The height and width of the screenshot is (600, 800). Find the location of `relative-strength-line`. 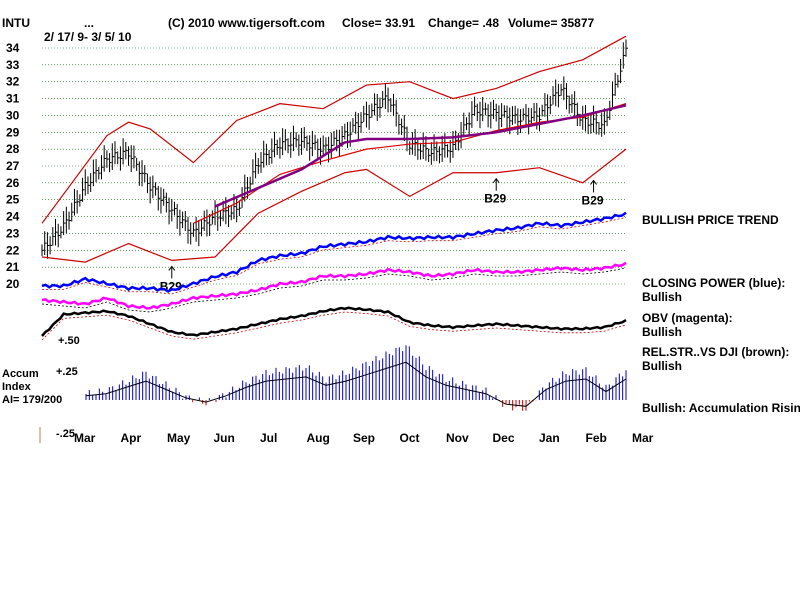

relative-strength-line is located at coordinates (334, 321).